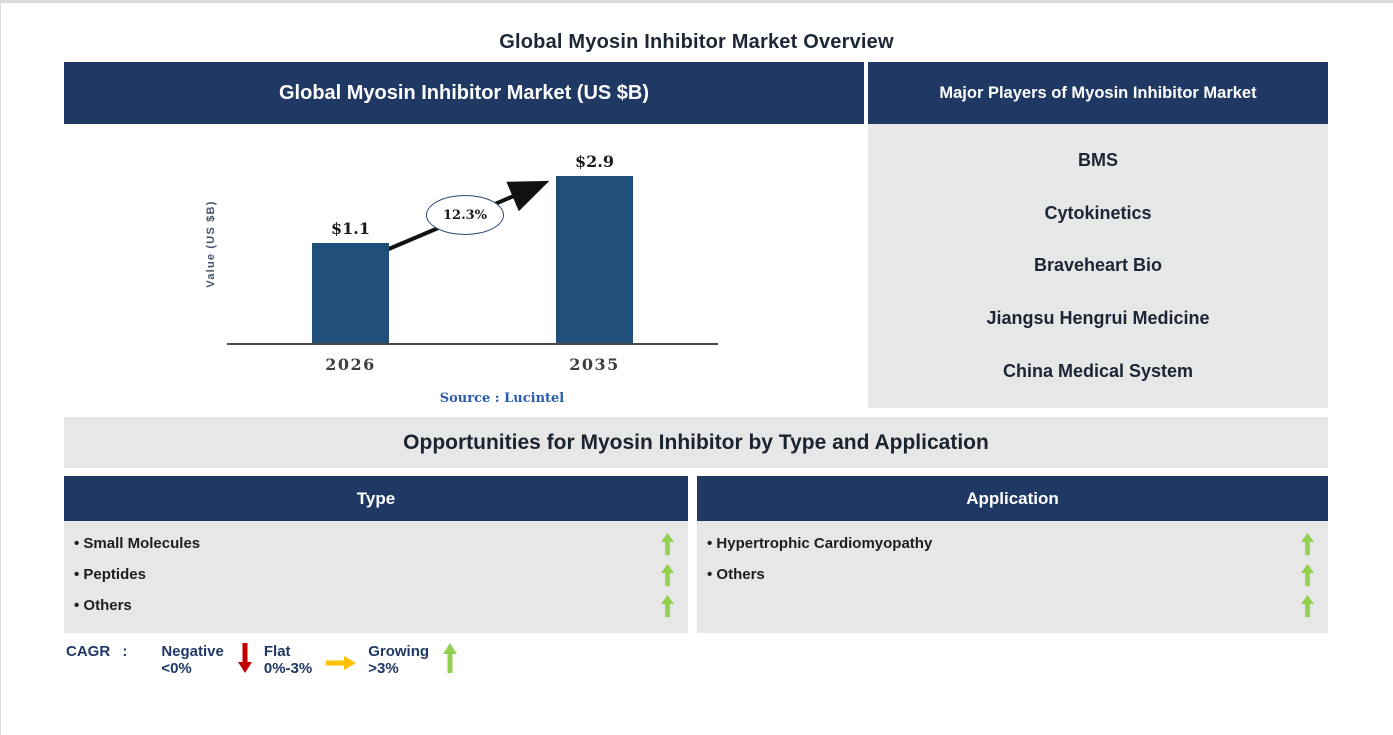  I want to click on source-label: Source : Lucintel, so click(502, 398).